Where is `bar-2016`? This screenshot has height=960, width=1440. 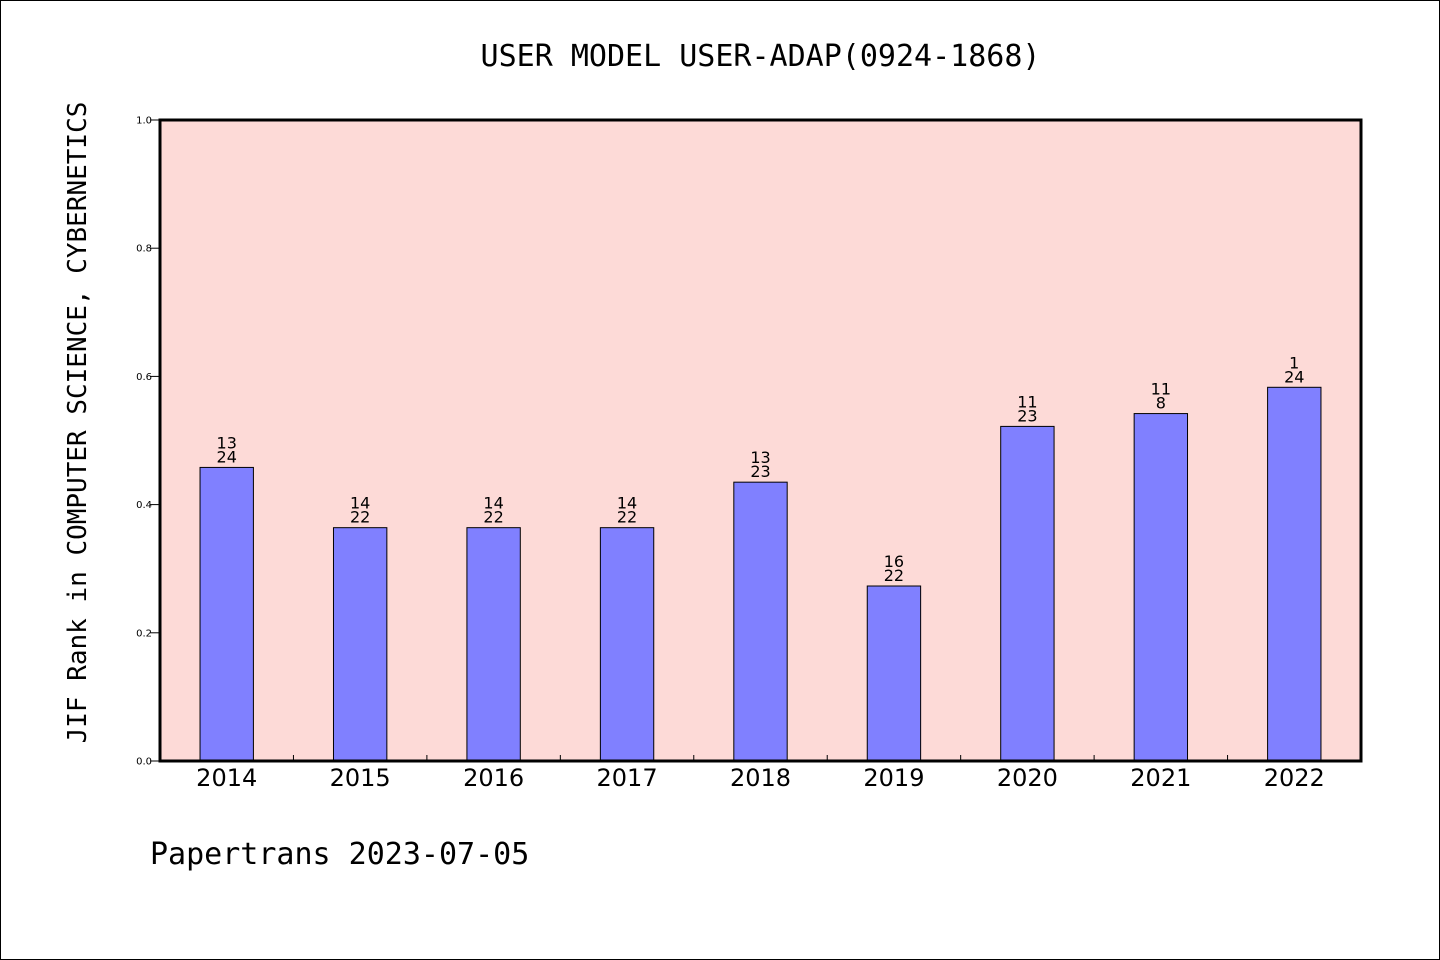
bar-2016 is located at coordinates (493, 644).